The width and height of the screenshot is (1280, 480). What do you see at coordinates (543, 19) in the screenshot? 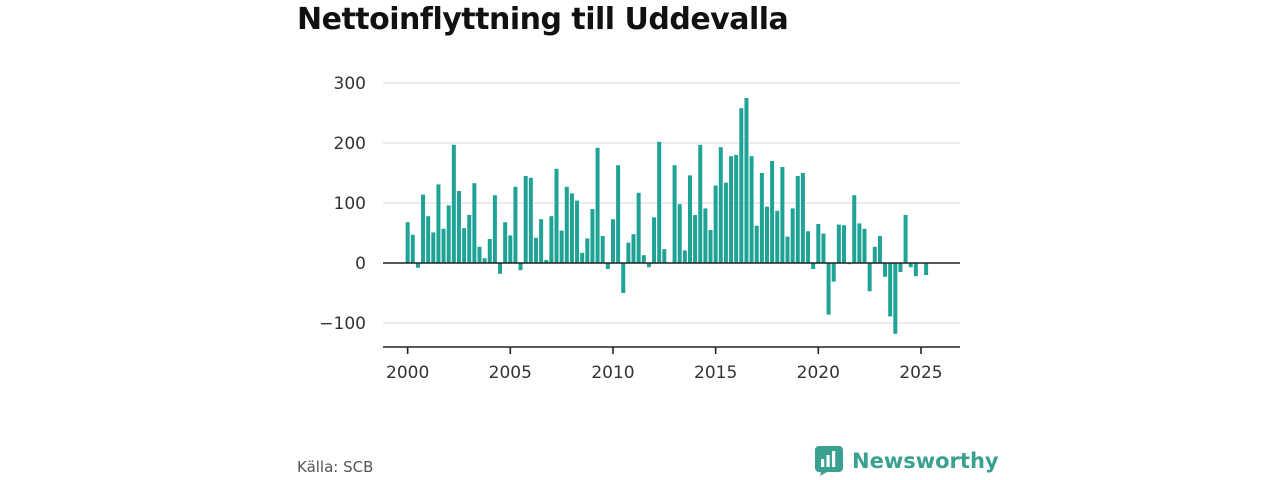
I see `chart-title: Nettoinflyttning till Uddevalla` at bounding box center [543, 19].